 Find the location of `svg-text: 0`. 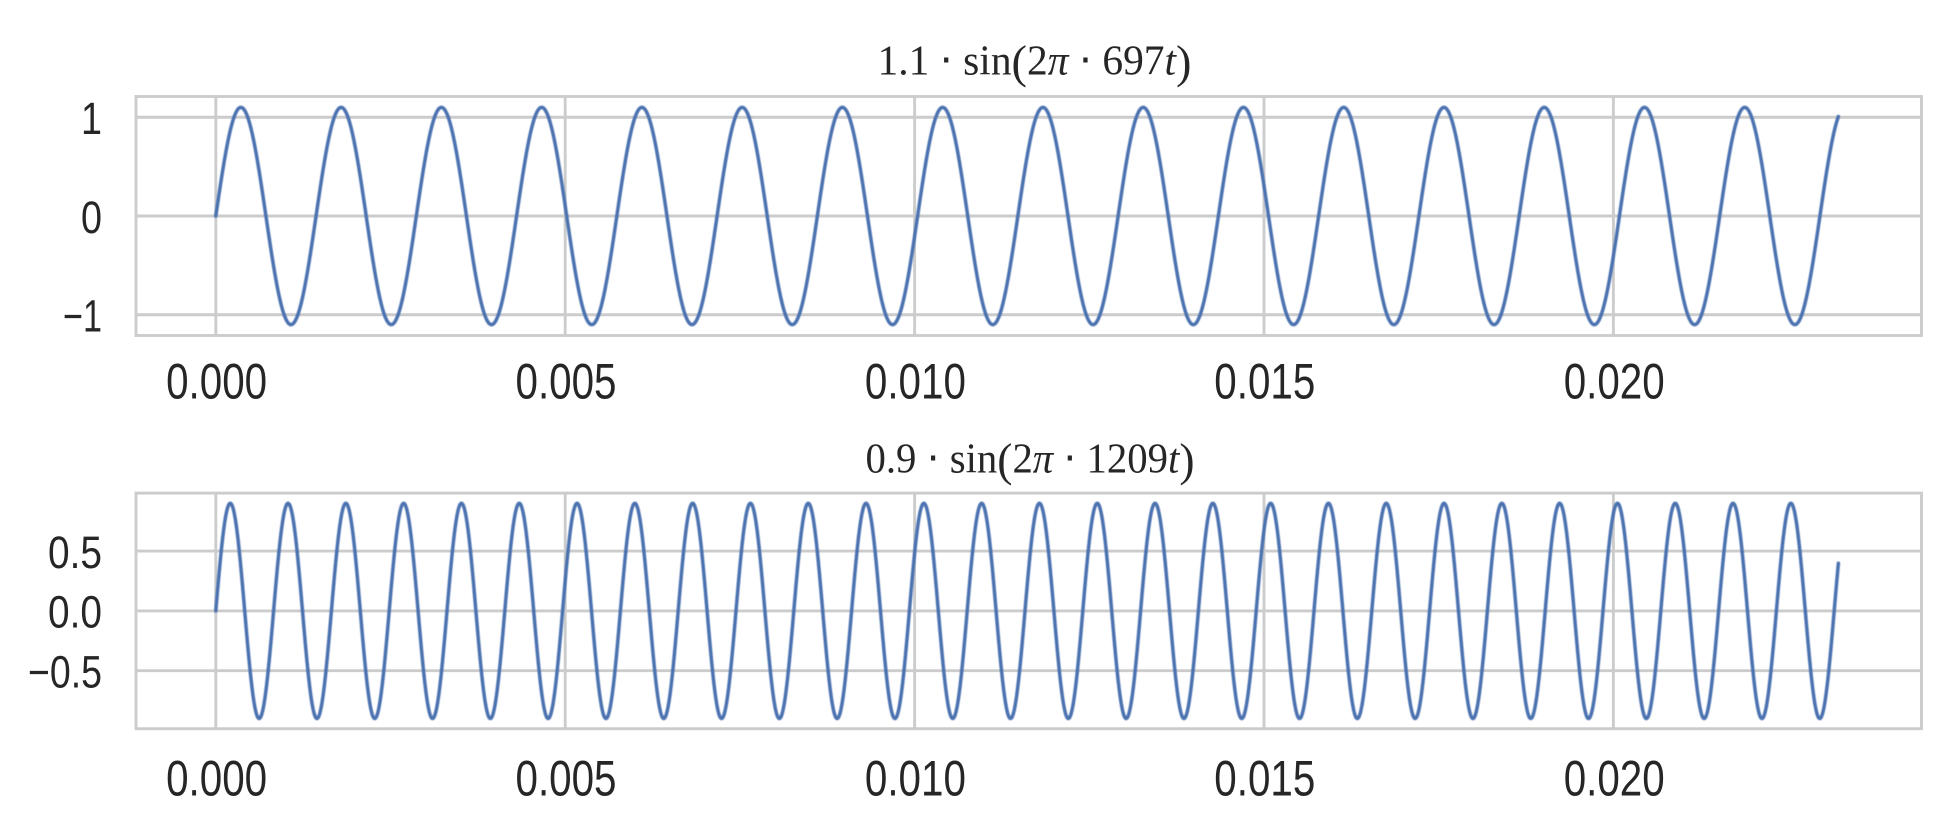

svg-text: 0 is located at coordinates (91, 217).